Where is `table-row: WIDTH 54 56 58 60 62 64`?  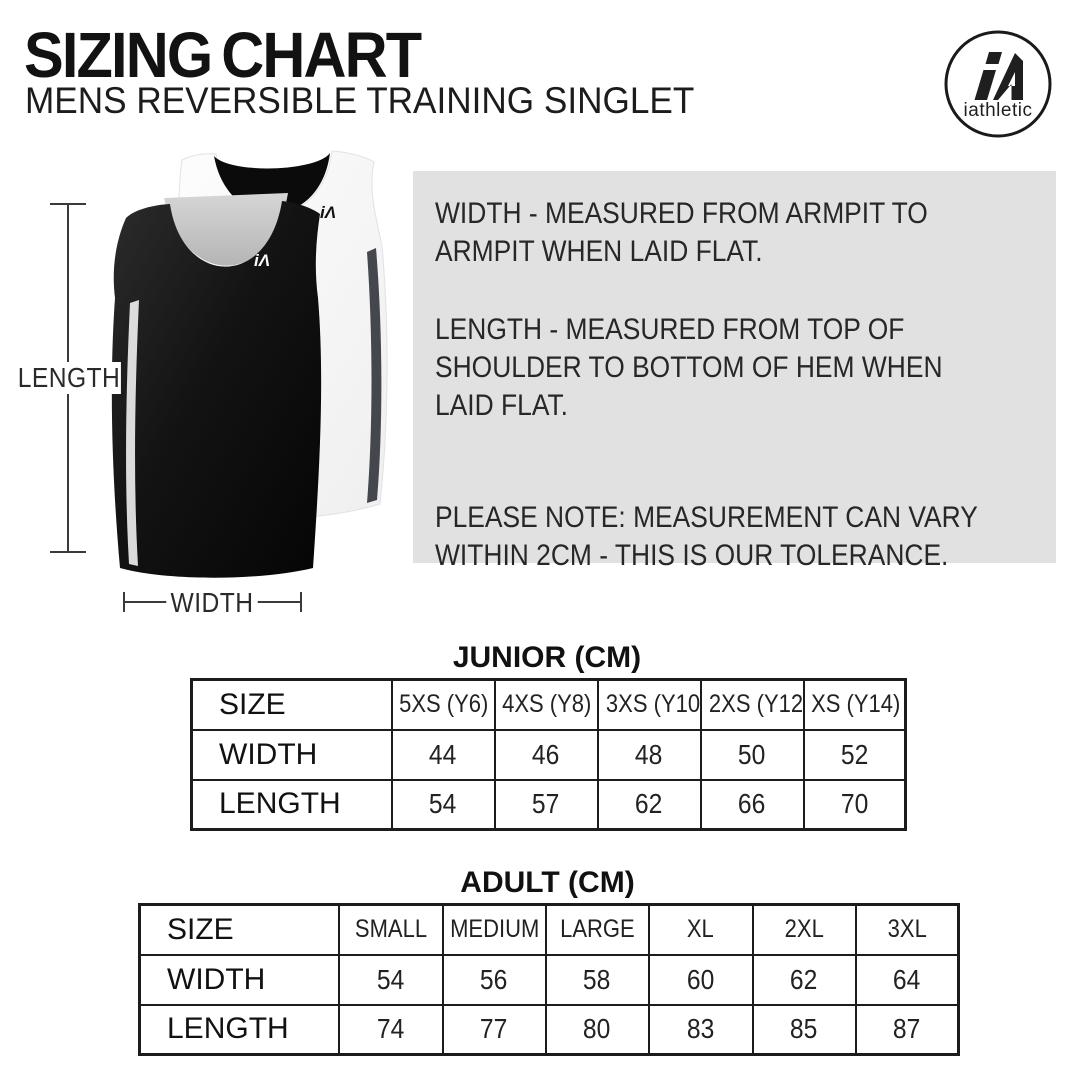
table-row: WIDTH 54 56 58 60 62 64 is located at coordinates (549, 979).